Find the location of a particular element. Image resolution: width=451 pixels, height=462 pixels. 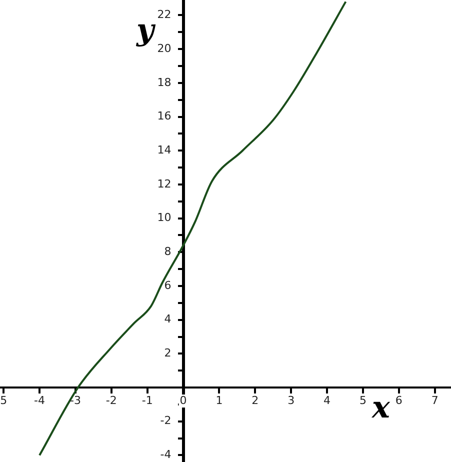

y-tick-label: 14 is located at coordinates (164, 149).